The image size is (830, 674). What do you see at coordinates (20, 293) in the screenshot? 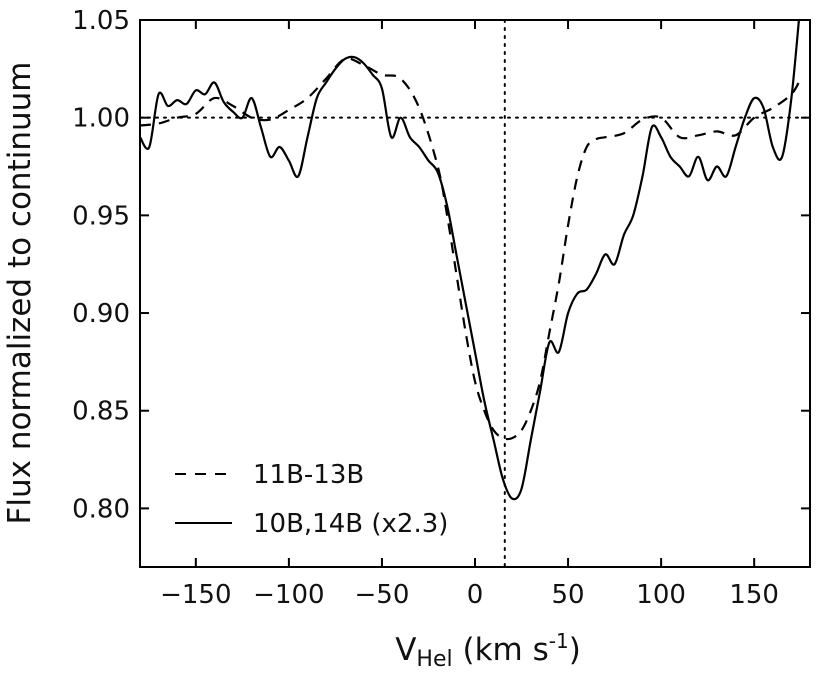
I see `y-axis-title: Flux normalized to continuum` at bounding box center [20, 293].